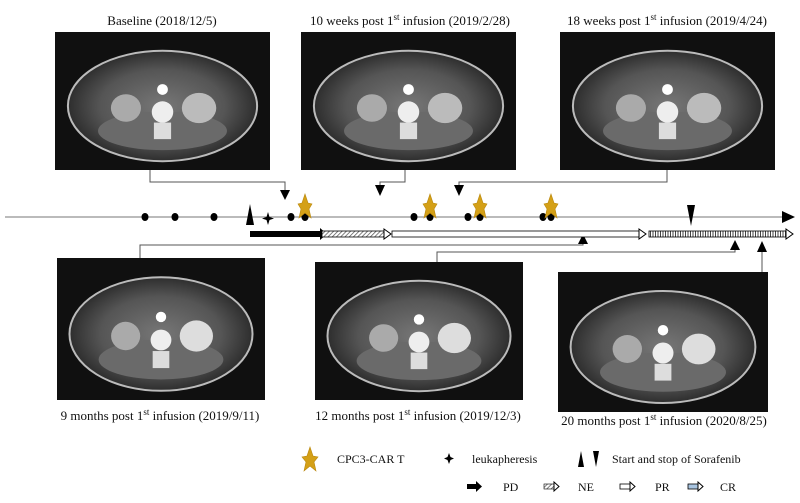 The image size is (800, 503). What do you see at coordinates (728, 487) in the screenshot?
I see `legend-cr: CR` at bounding box center [728, 487].